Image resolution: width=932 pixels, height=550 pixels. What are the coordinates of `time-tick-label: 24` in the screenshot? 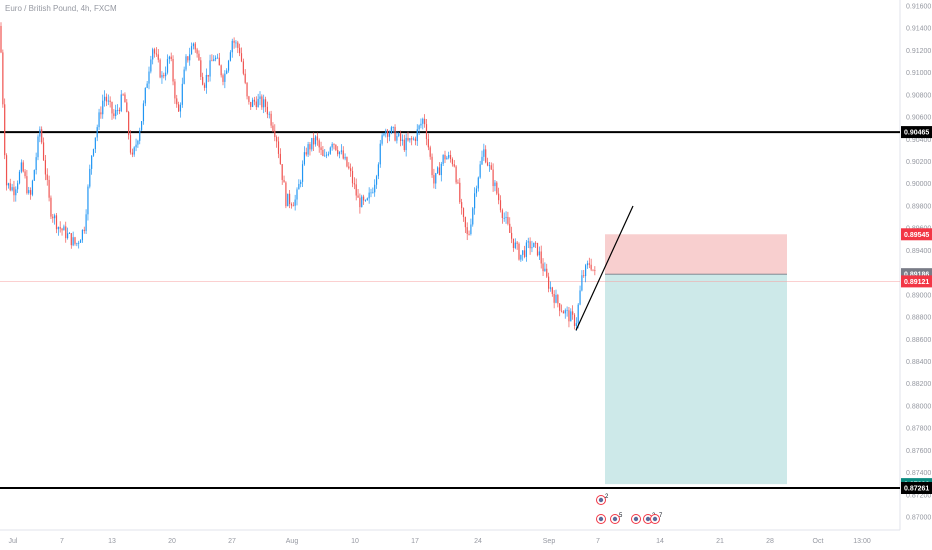 It's located at (478, 541).